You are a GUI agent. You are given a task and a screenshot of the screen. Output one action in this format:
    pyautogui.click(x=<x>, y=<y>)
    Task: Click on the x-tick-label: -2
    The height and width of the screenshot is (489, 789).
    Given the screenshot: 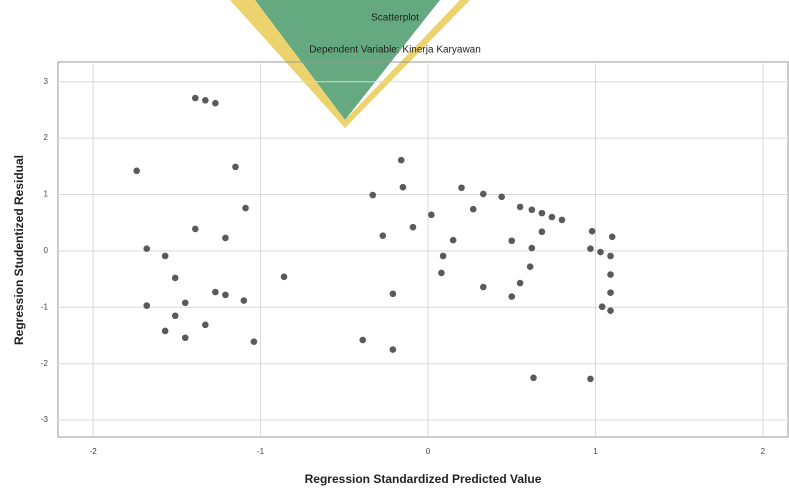 What is the action you would take?
    pyautogui.click(x=94, y=451)
    